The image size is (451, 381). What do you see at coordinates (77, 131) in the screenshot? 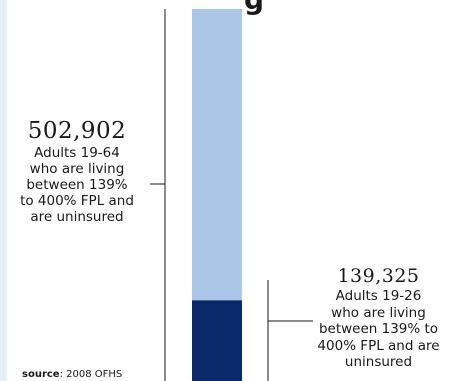
I see `value-label-adults-19-64: 502,902` at bounding box center [77, 131].